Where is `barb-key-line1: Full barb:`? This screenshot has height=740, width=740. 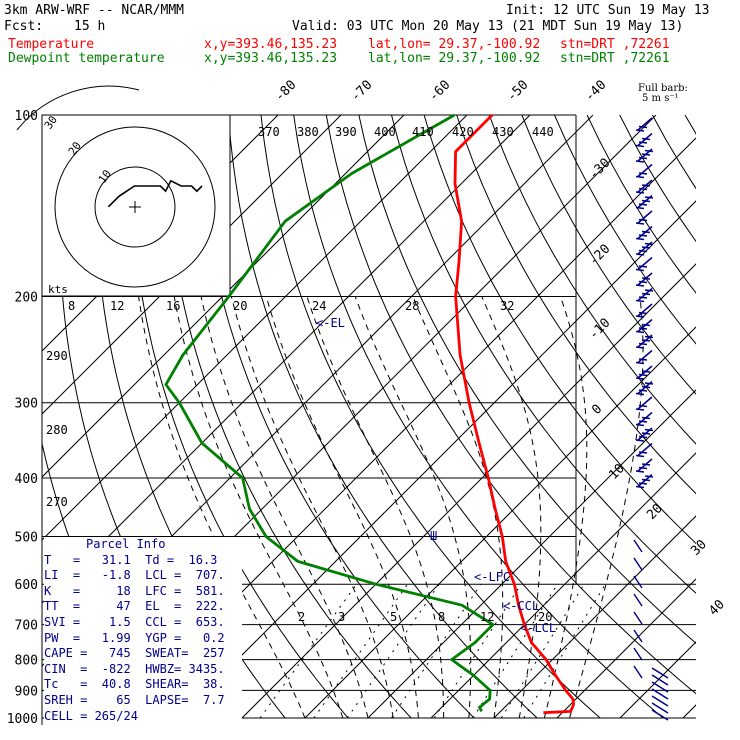
barb-key-line1: Full barb: is located at coordinates (663, 88).